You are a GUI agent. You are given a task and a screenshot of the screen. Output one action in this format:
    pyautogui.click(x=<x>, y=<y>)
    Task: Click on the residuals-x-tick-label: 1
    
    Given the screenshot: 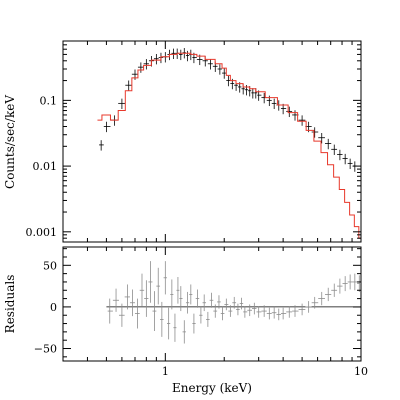 What is the action you would take?
    pyautogui.click(x=165, y=371)
    